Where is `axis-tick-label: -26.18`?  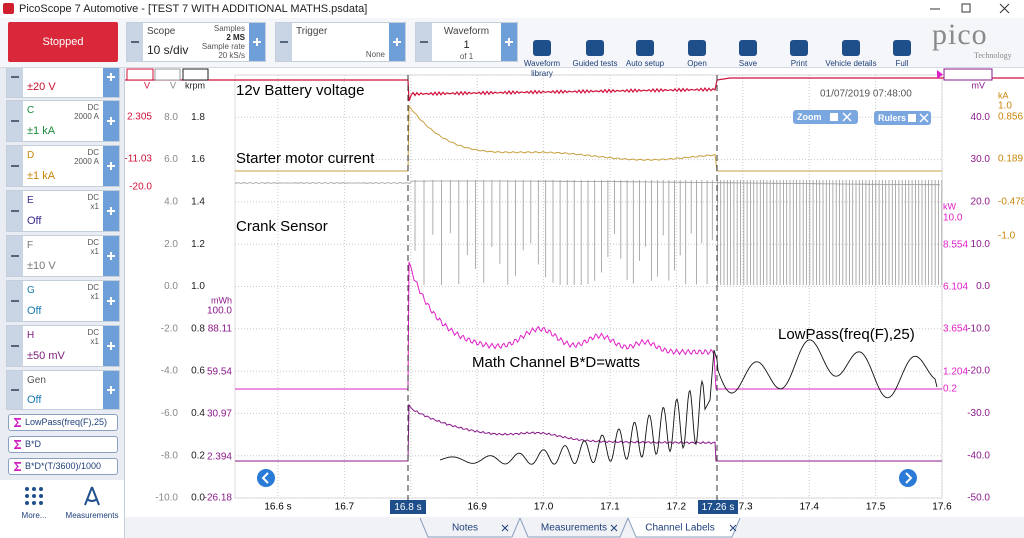
axis-tick-label: -26.18 is located at coordinates (218, 498).